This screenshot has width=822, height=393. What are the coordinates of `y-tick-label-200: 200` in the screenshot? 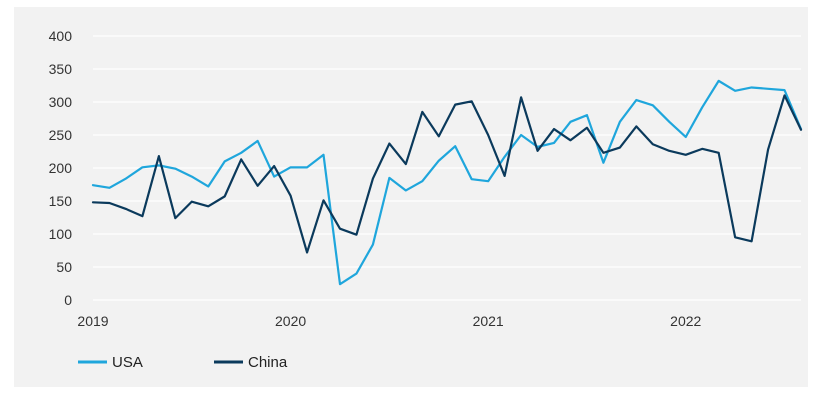 It's located at (61, 168).